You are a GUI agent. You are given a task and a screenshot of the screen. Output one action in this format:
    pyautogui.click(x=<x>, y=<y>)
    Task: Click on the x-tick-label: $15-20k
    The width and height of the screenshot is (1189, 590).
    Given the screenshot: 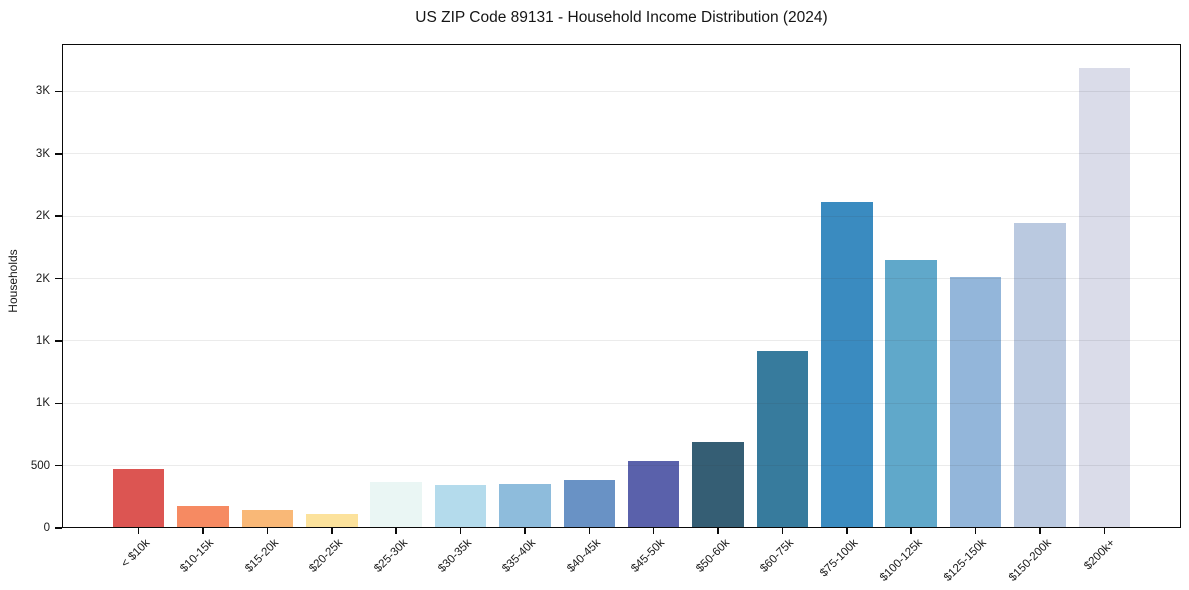 What is the action you would take?
    pyautogui.click(x=262, y=556)
    